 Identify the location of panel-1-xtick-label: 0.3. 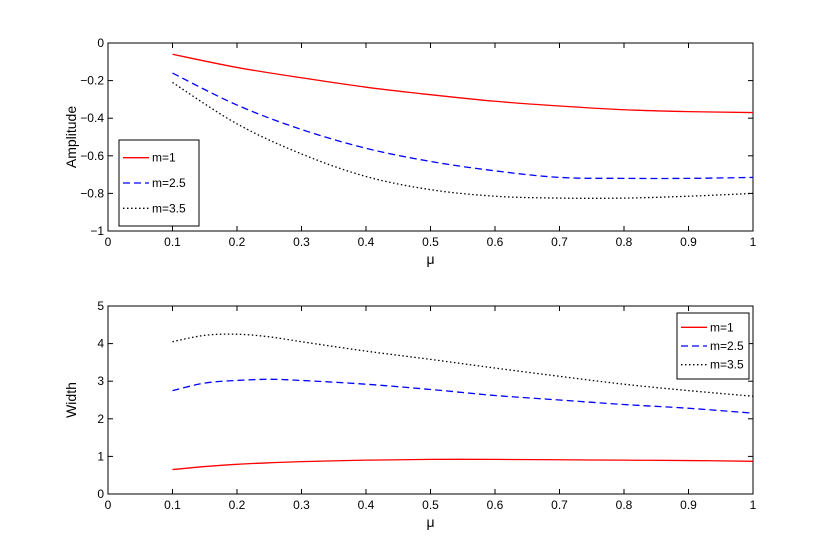
(301, 242).